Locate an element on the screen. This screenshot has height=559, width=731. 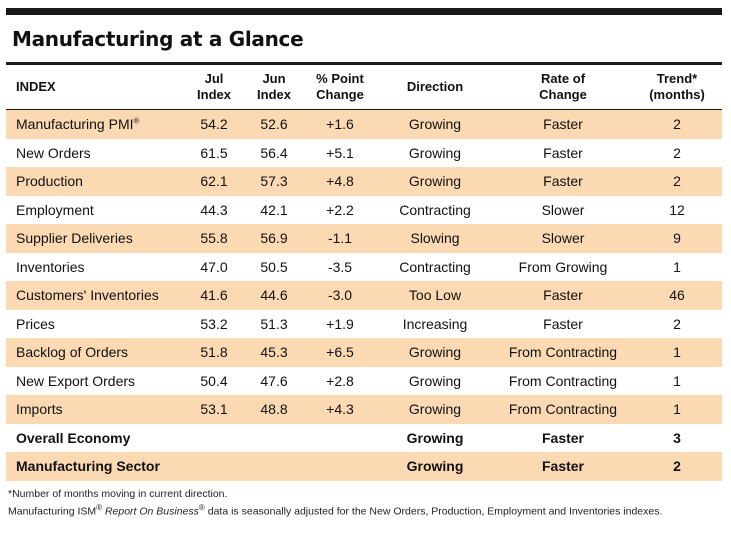
header-jul-index: Jul Index is located at coordinates (214, 86).